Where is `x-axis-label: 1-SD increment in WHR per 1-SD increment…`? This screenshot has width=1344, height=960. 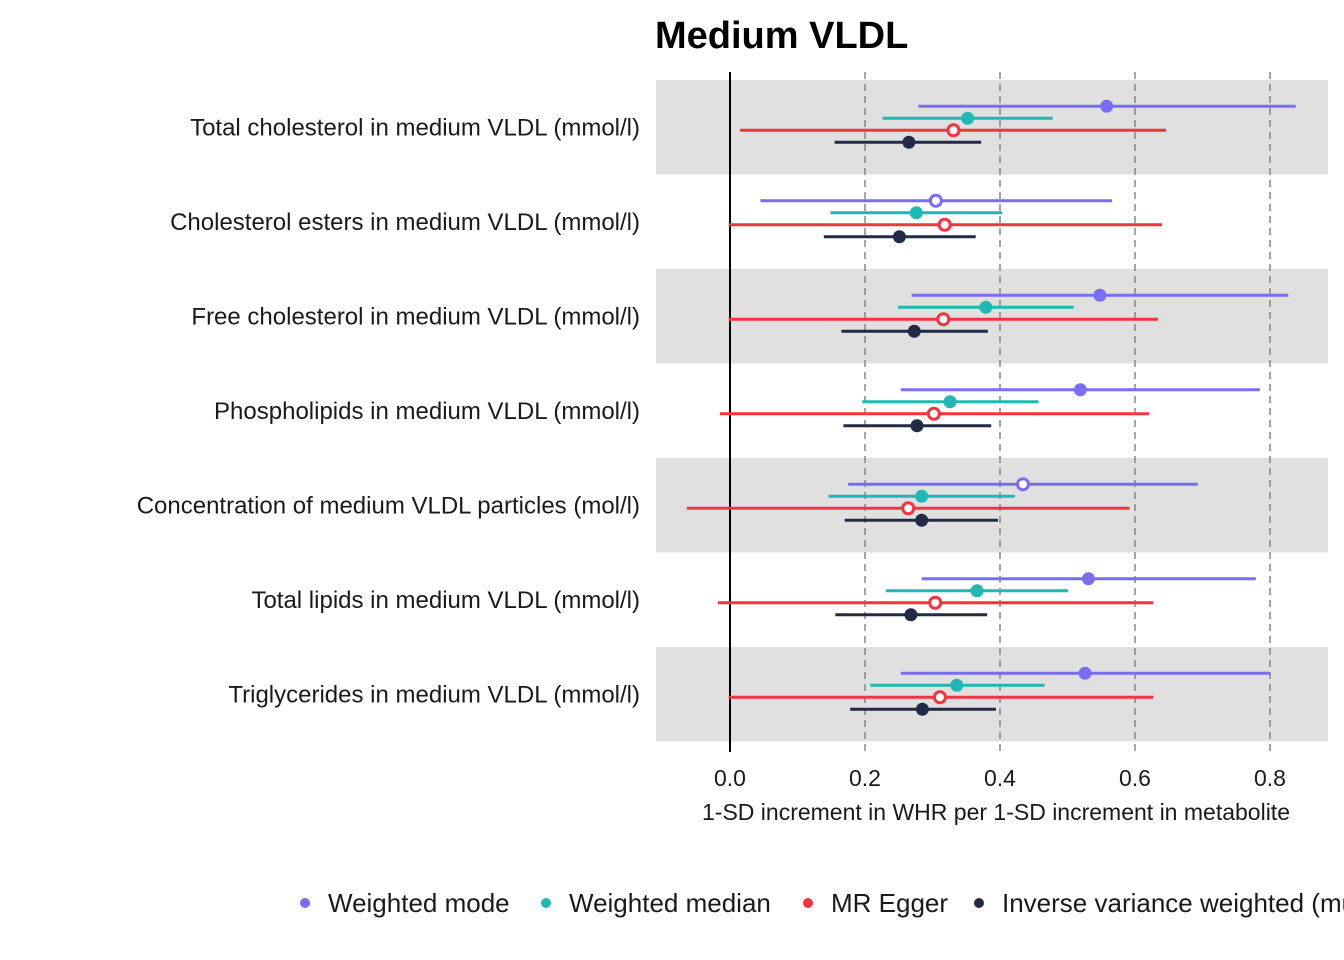 x-axis-label: 1-SD increment in WHR per 1-SD increment… is located at coordinates (996, 812).